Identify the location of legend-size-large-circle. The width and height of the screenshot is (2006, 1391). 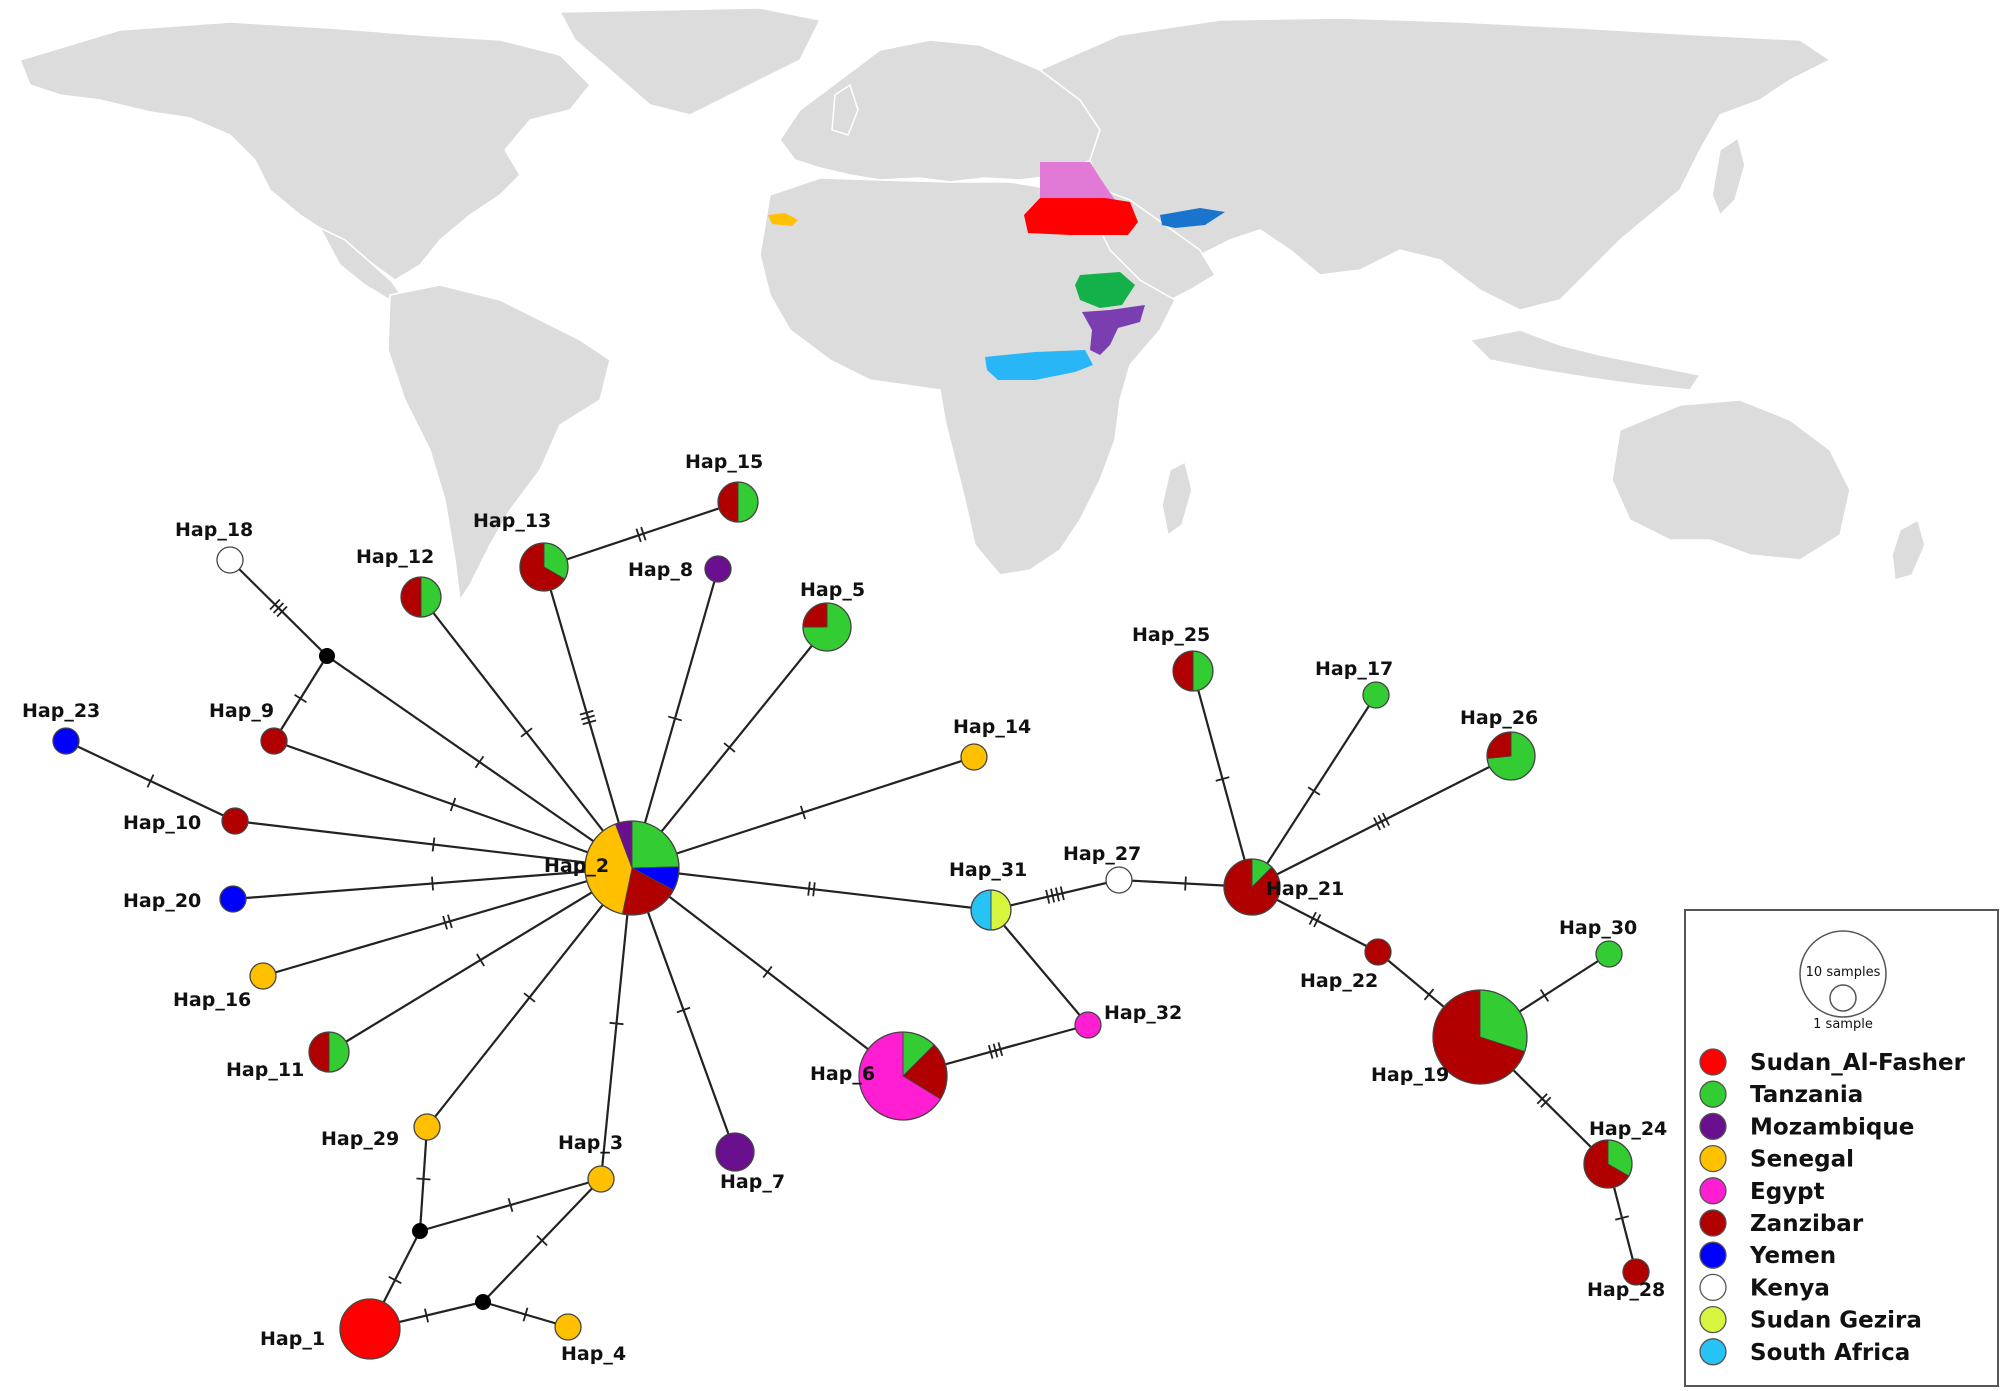
(1843, 974).